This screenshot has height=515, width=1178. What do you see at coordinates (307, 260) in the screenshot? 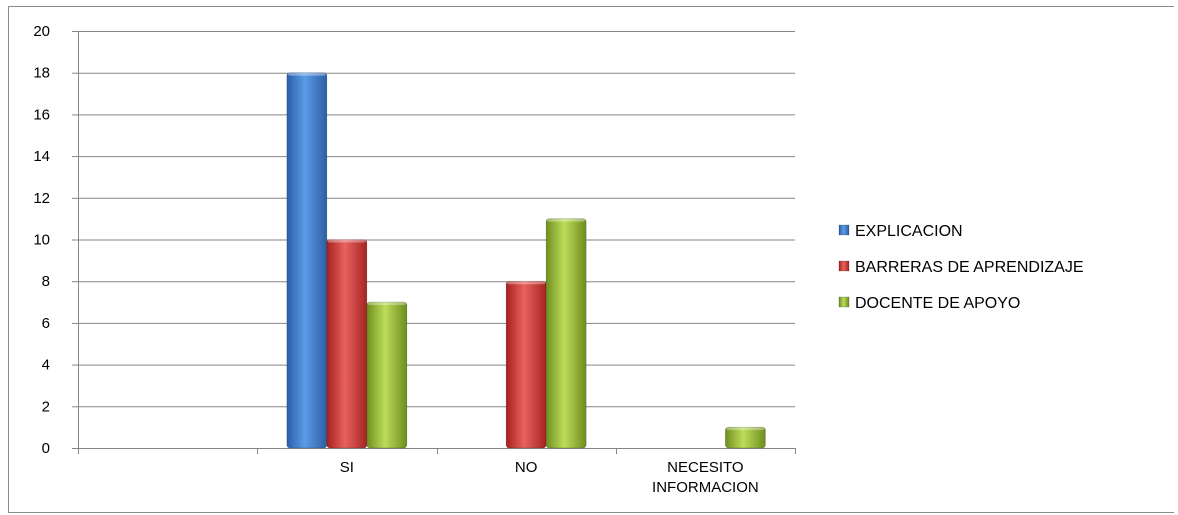
I see `bar-explicacion` at bounding box center [307, 260].